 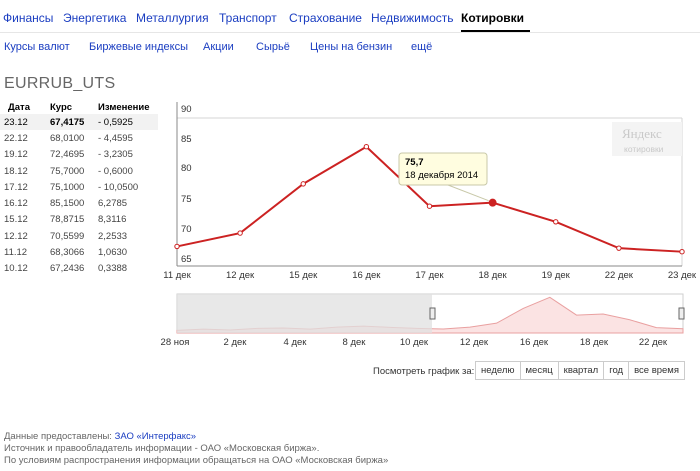 I want to click on x-tick-label: 18 дек, so click(x=493, y=275).